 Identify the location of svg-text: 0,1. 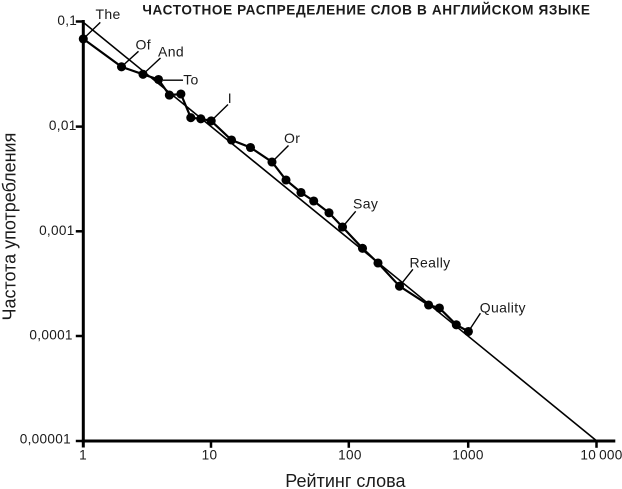
(67, 20).